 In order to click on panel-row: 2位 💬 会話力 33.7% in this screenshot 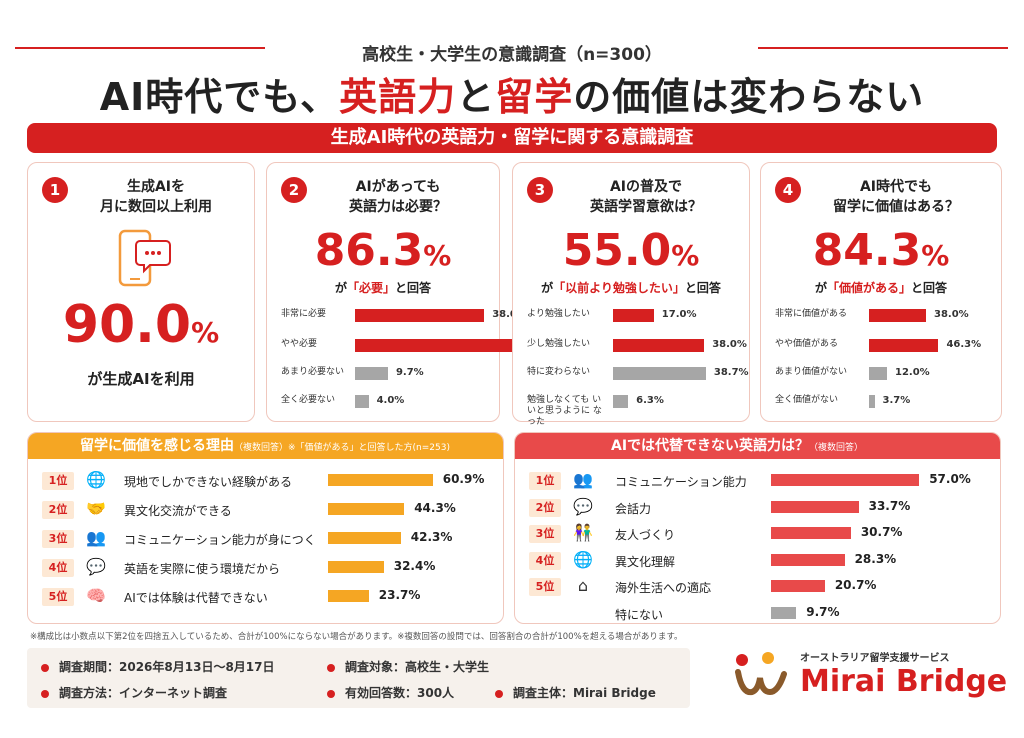, I will do `click(757, 509)`.